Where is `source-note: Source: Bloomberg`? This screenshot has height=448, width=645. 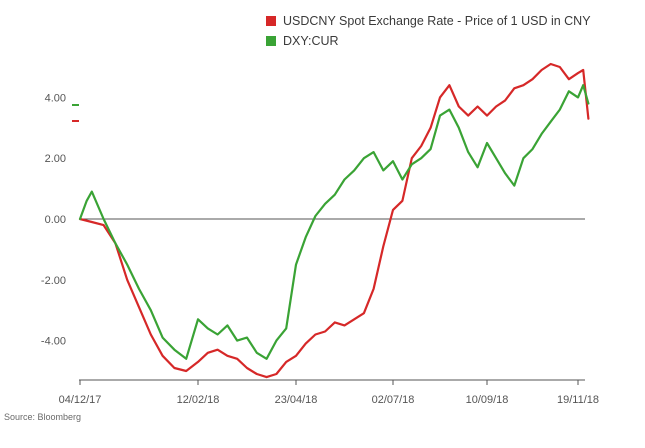
source-note: Source: Bloomberg is located at coordinates (43, 417).